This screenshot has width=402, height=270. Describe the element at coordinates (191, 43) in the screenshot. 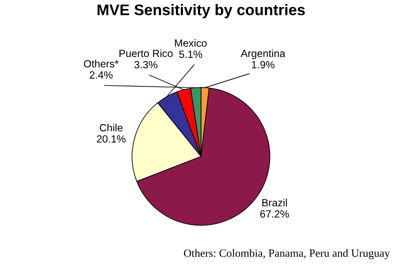

I see `slice-label: Mexico` at that location.